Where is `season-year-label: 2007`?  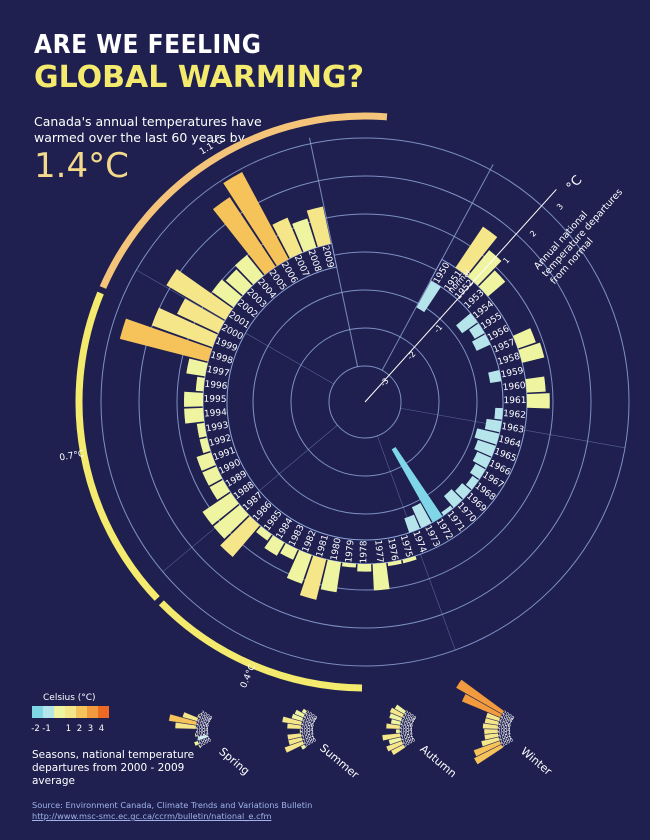
season-year-label: 2007 is located at coordinates (407, 722).